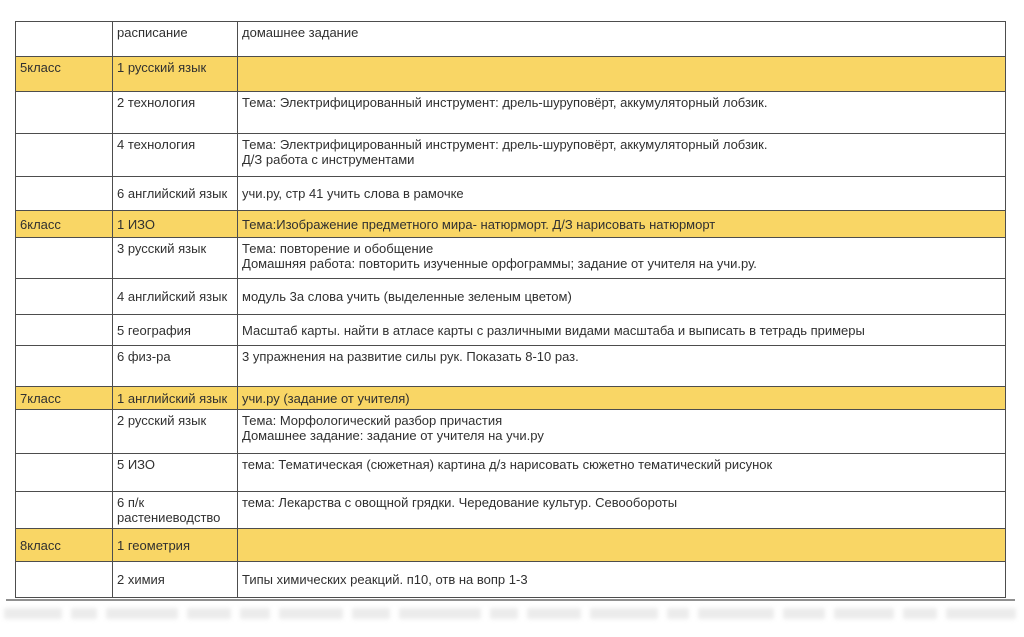 The width and height of the screenshot is (1024, 637). I want to click on table-row: 8класс 1 геометрия, so click(510, 545).